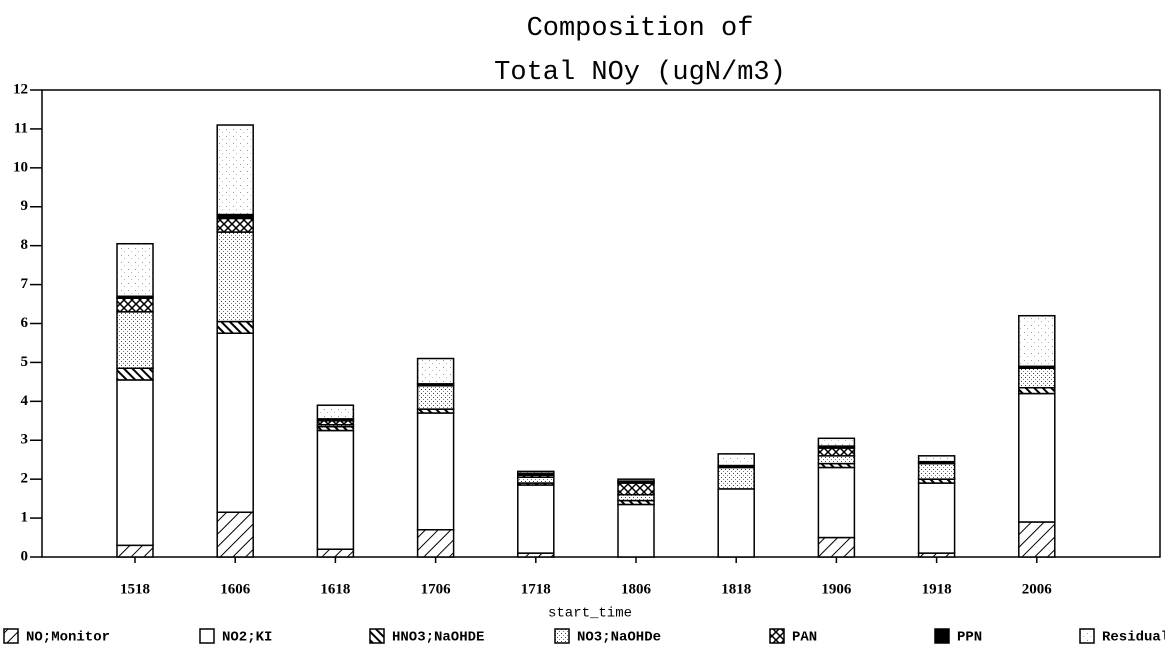 This screenshot has height=651, width=1165. I want to click on x-tick-label: 1918, so click(937, 589).